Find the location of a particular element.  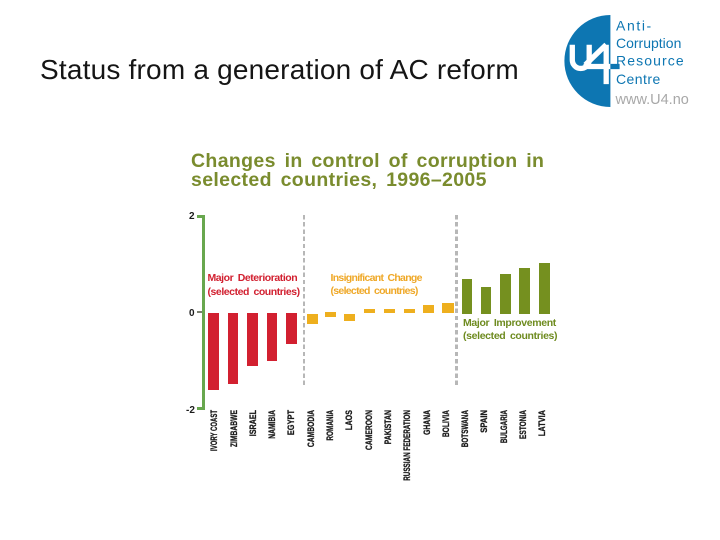

svg-text: Anti- is located at coordinates (634, 25).